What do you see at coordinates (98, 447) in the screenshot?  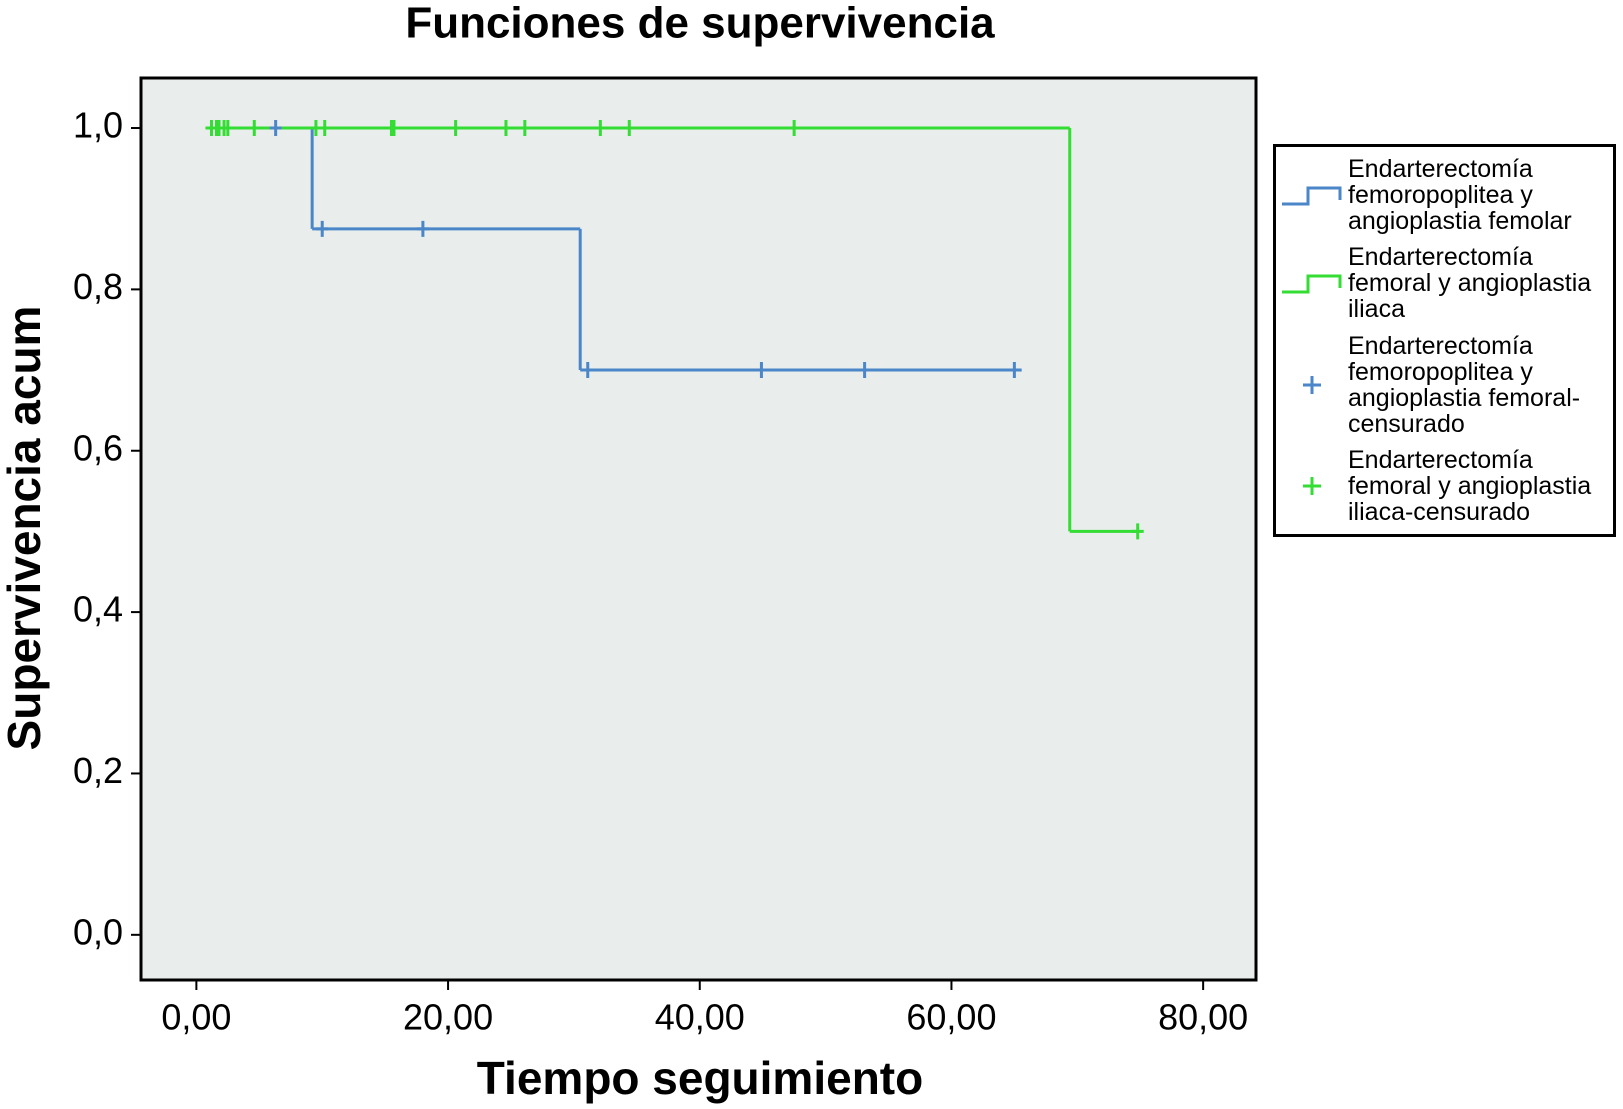 I see `y-tick-label: 0,6` at bounding box center [98, 447].